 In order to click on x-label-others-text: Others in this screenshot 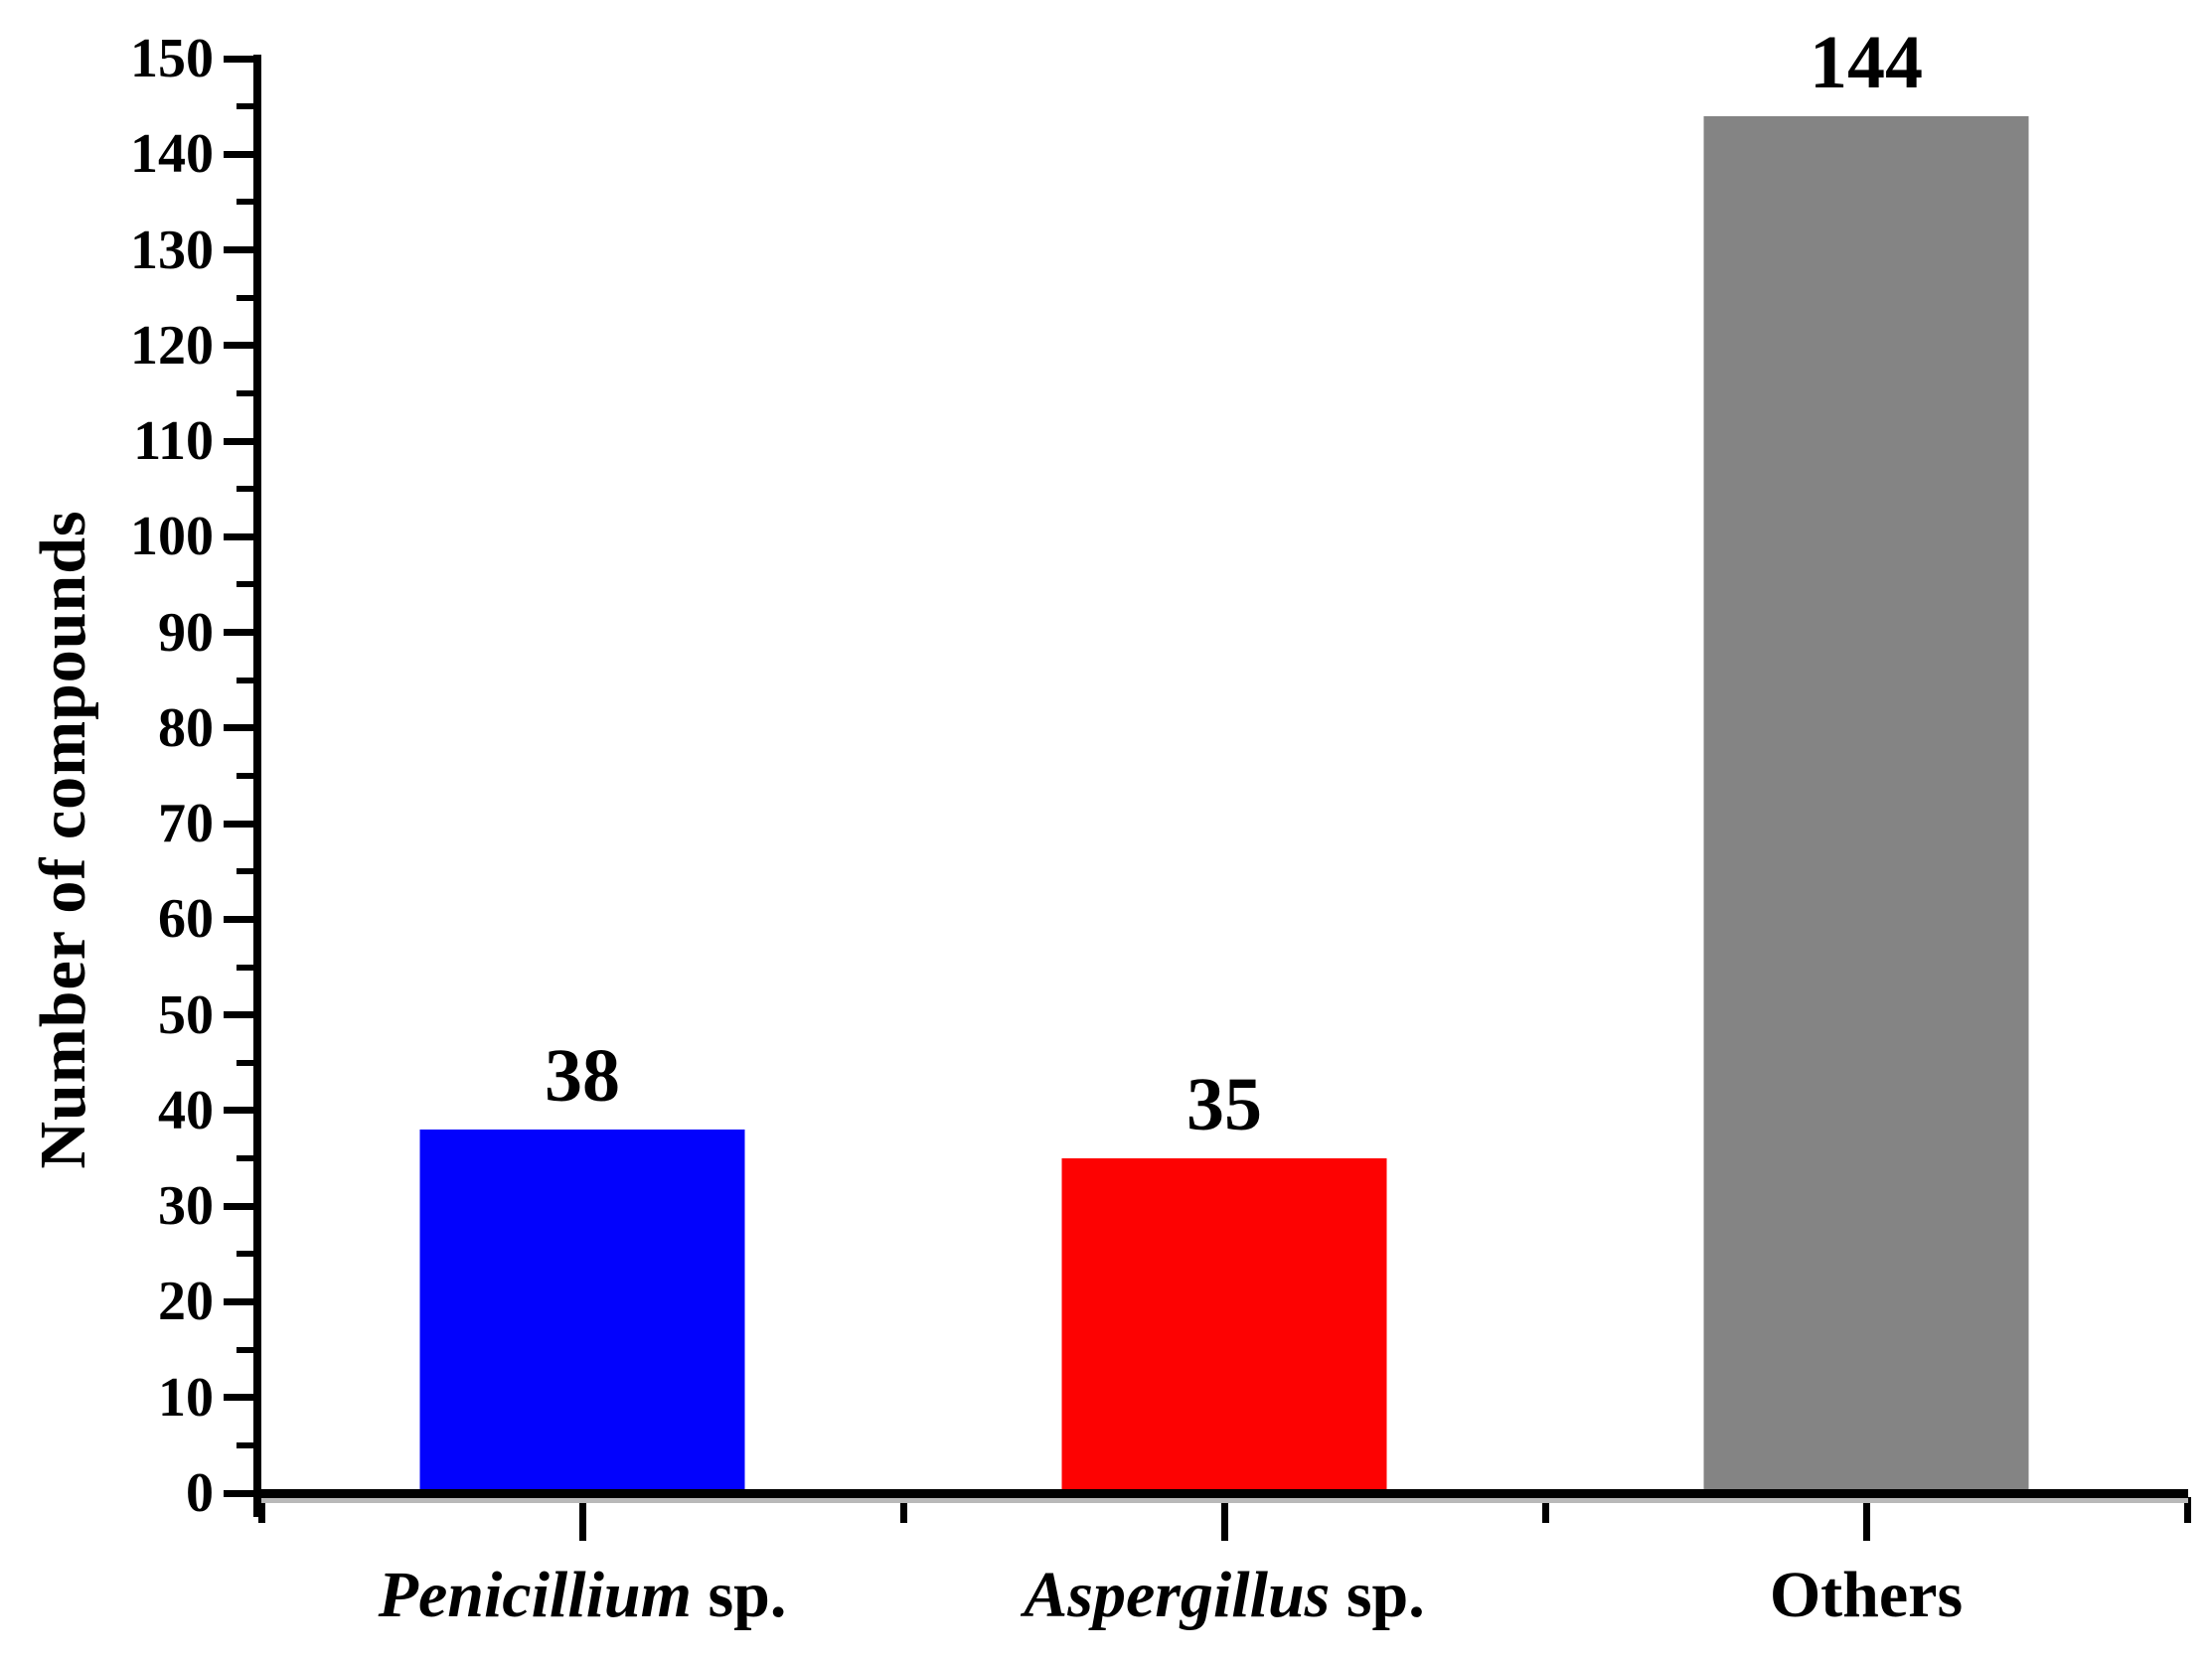, I will do `click(1867, 1595)`.